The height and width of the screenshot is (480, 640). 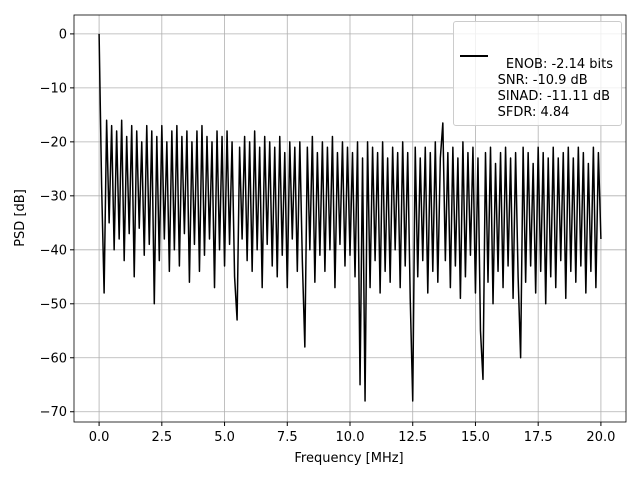 I want to click on x-tick-label: 12.5, so click(x=412, y=437).